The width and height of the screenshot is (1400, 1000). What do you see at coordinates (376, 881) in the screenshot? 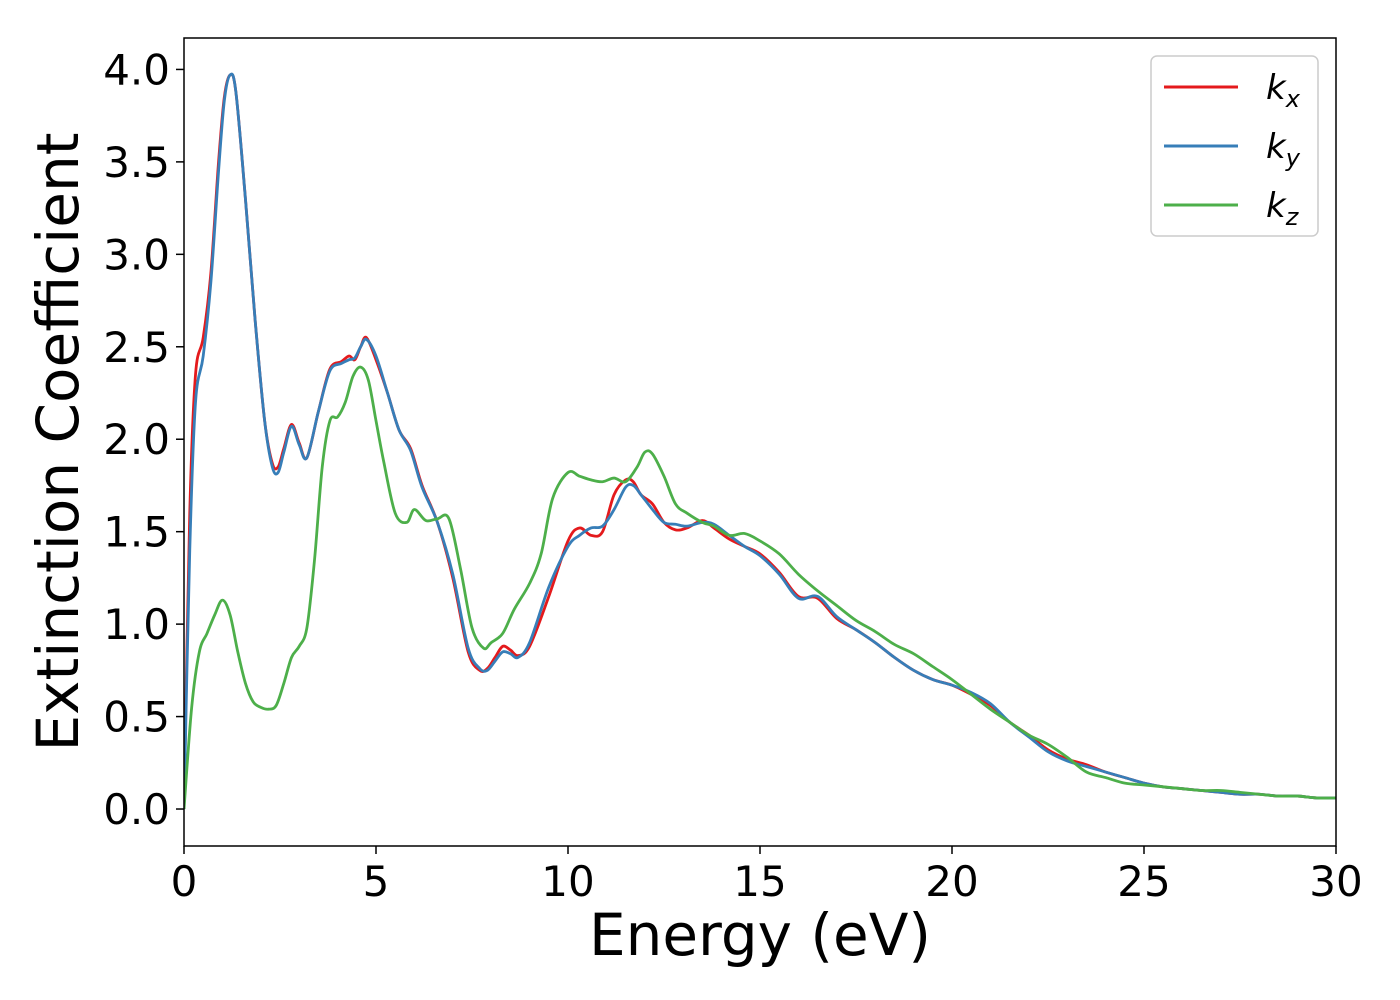
I see `x-tick-label: 5` at bounding box center [376, 881].